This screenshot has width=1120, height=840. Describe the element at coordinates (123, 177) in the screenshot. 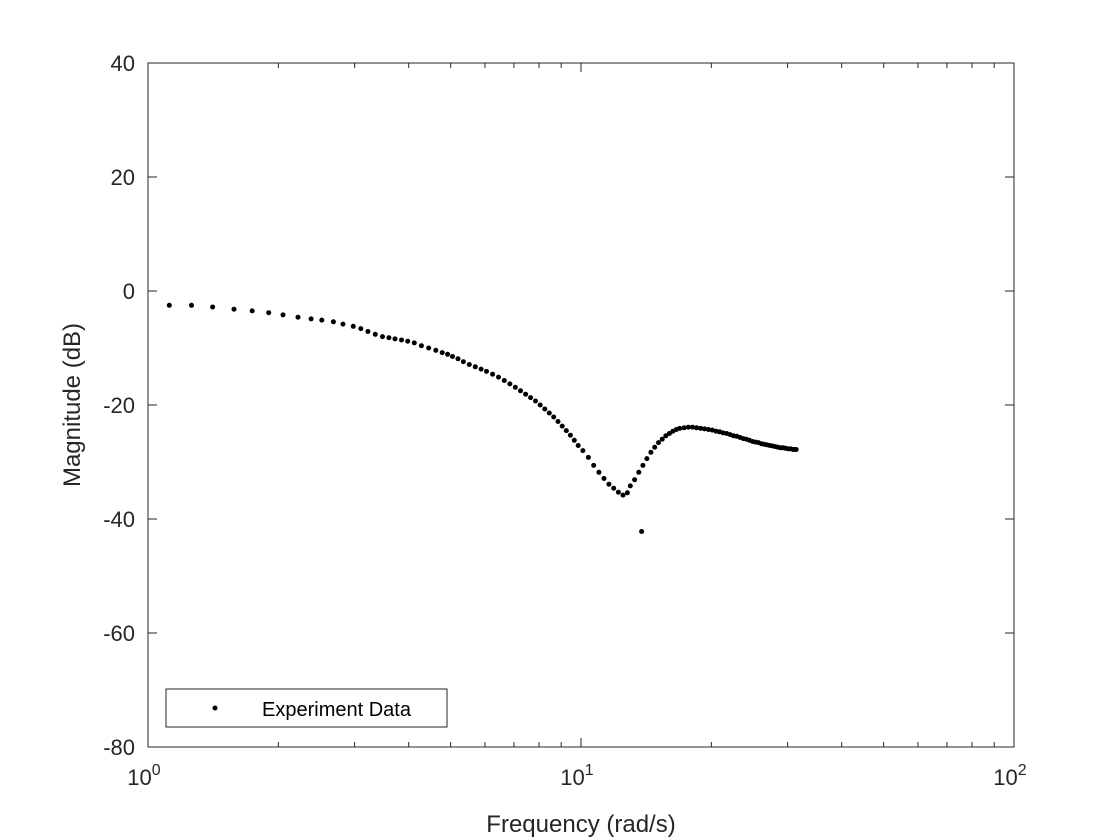

I see `y-tick-label: 20` at that location.